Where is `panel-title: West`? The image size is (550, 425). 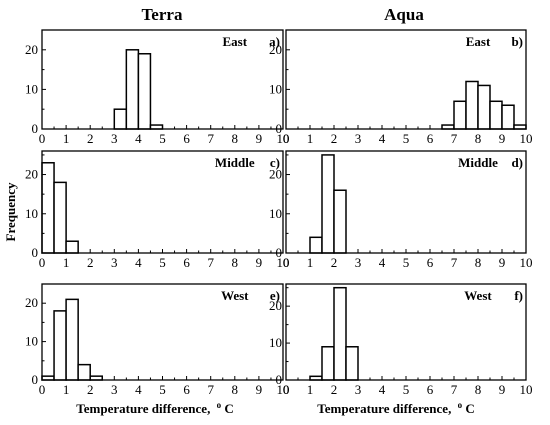
panel-title: West is located at coordinates (478, 295).